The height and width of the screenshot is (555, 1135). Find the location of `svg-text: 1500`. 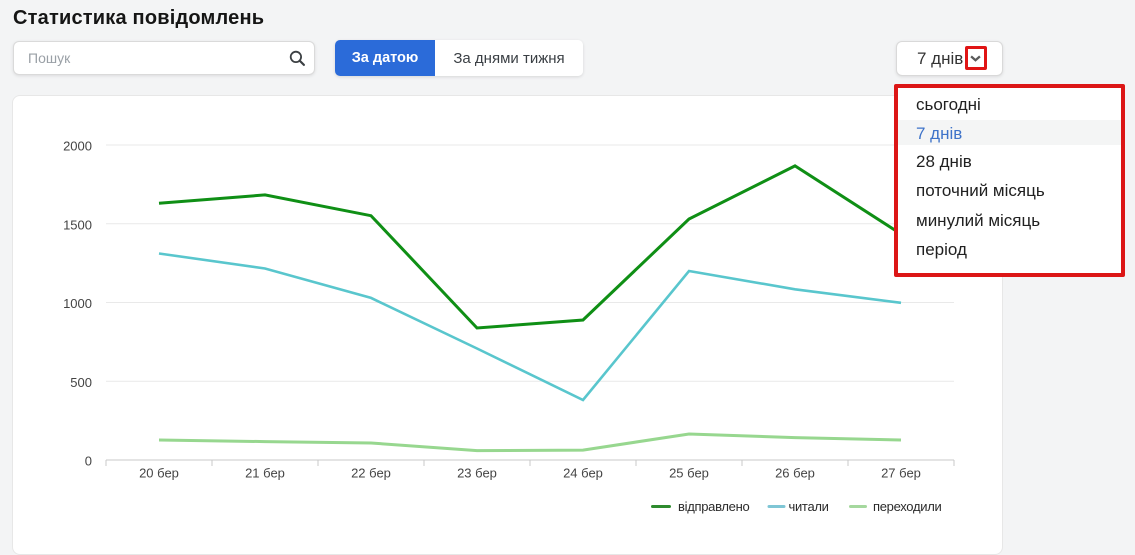

svg-text: 1500 is located at coordinates (77, 224).